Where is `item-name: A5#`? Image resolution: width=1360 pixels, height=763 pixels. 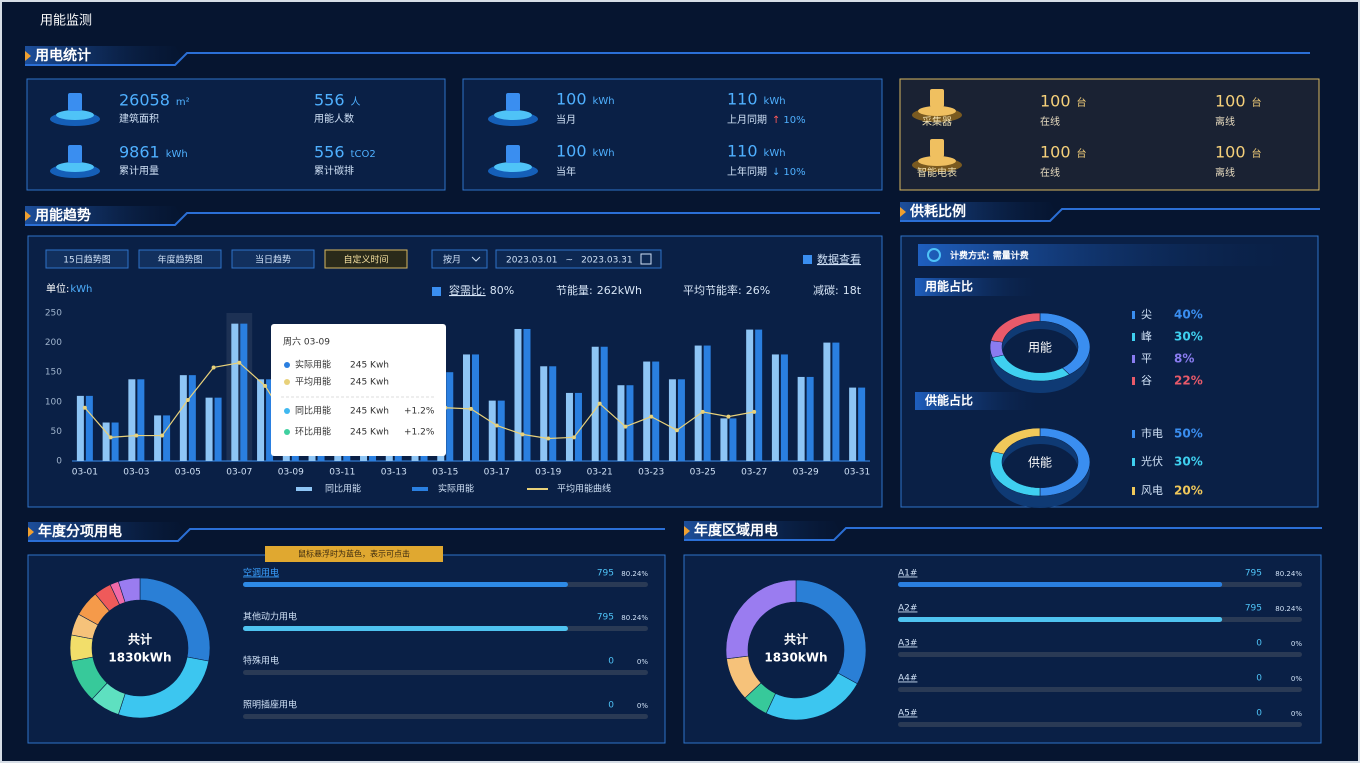
item-name: A5# is located at coordinates (907, 714).